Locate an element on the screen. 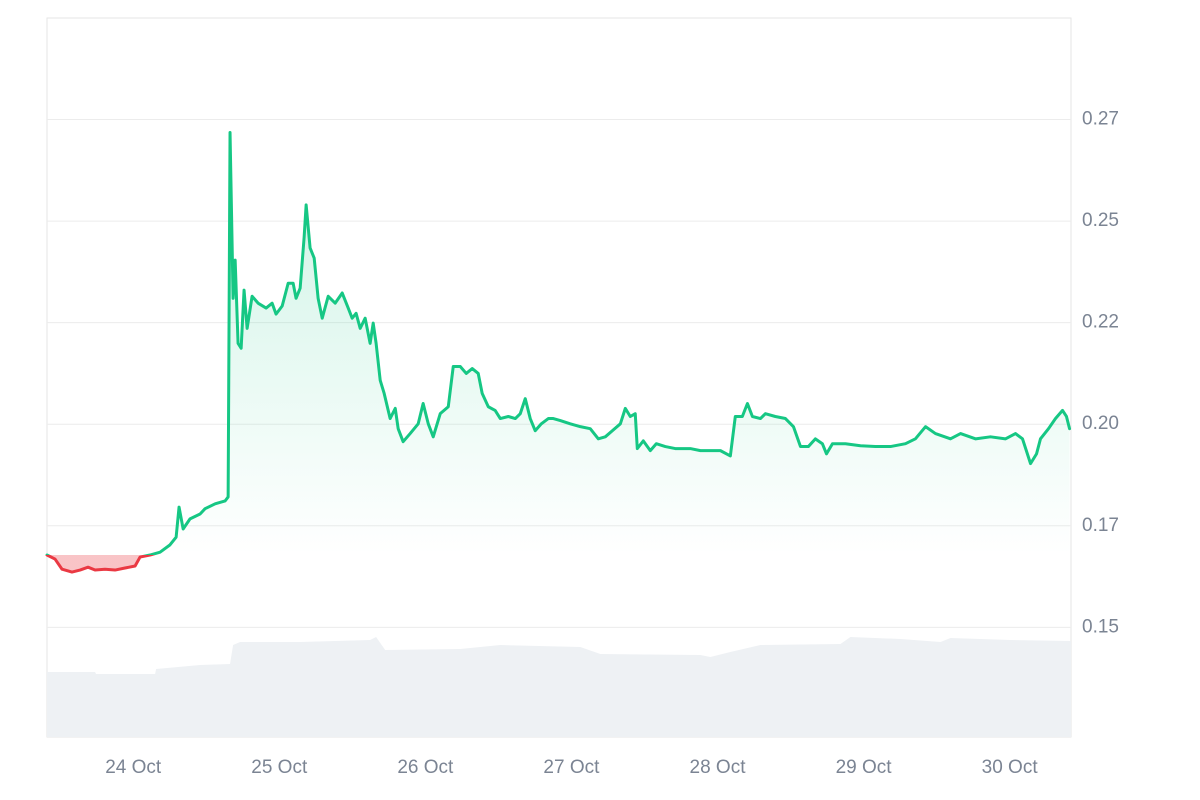 This screenshot has height=800, width=1200. x-tick-label: 24 Oct is located at coordinates (133, 767).